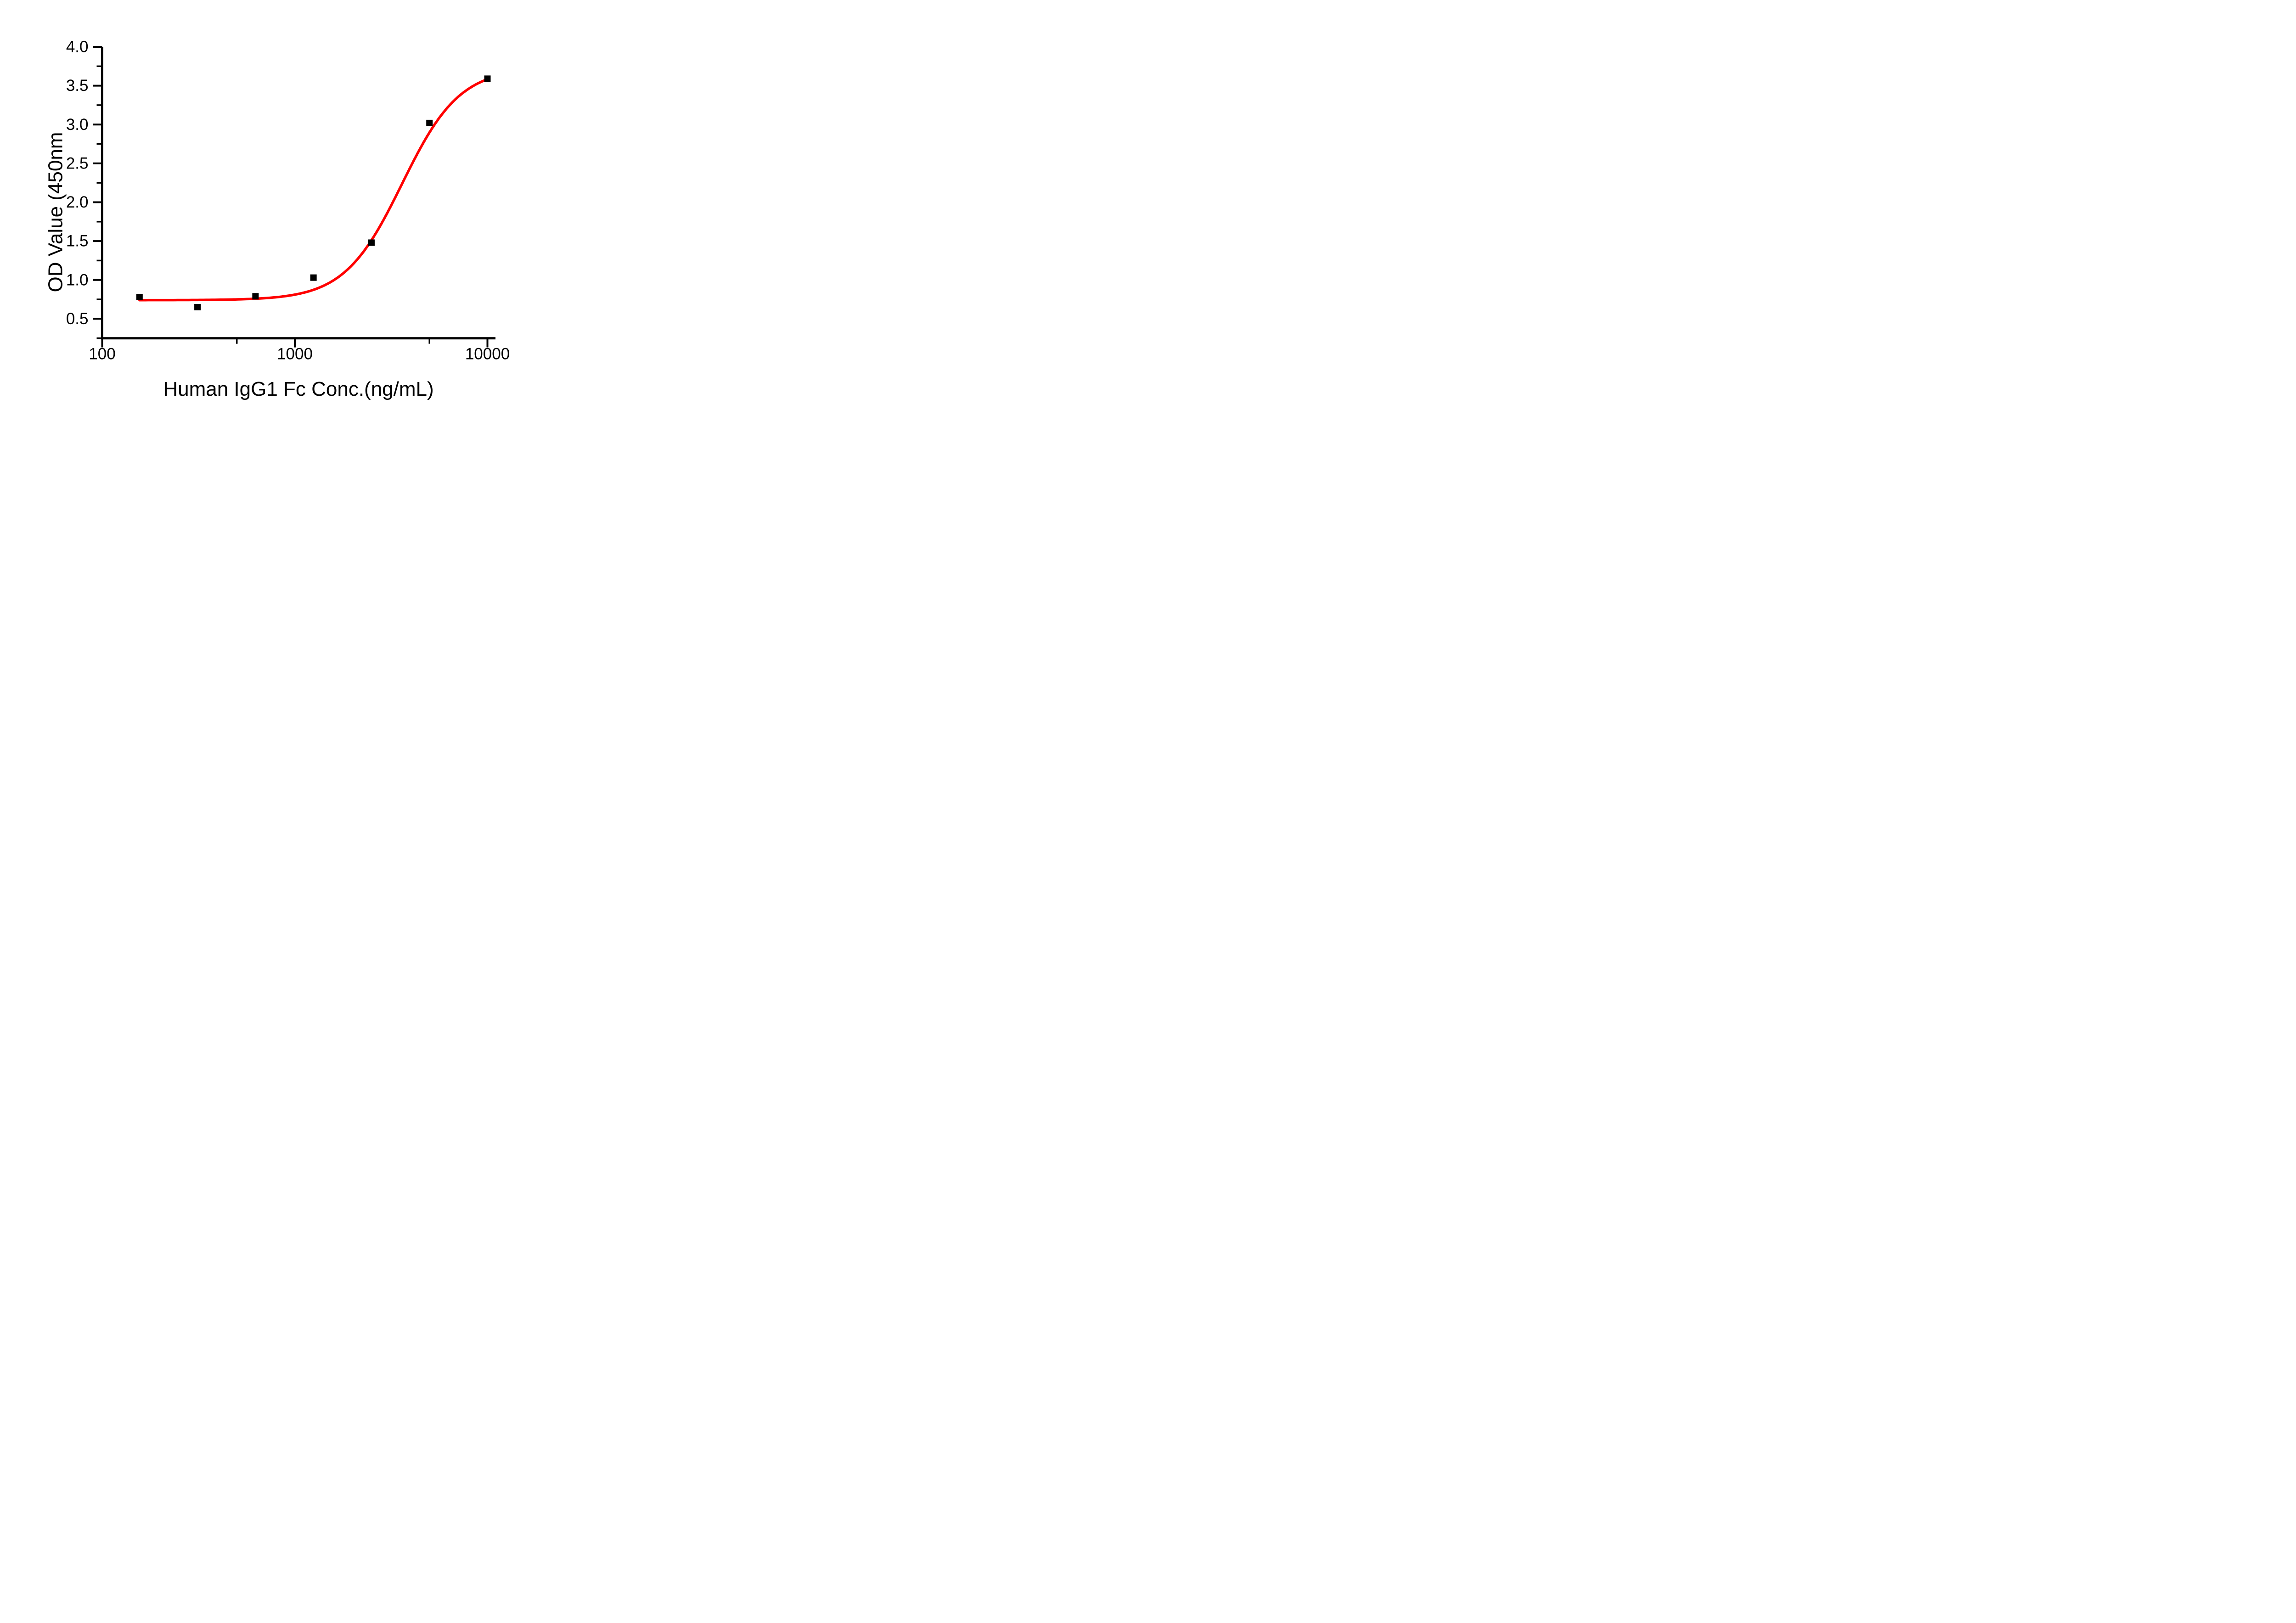  Describe the element at coordinates (102, 354) in the screenshot. I see `x-tick-label: 100` at that location.